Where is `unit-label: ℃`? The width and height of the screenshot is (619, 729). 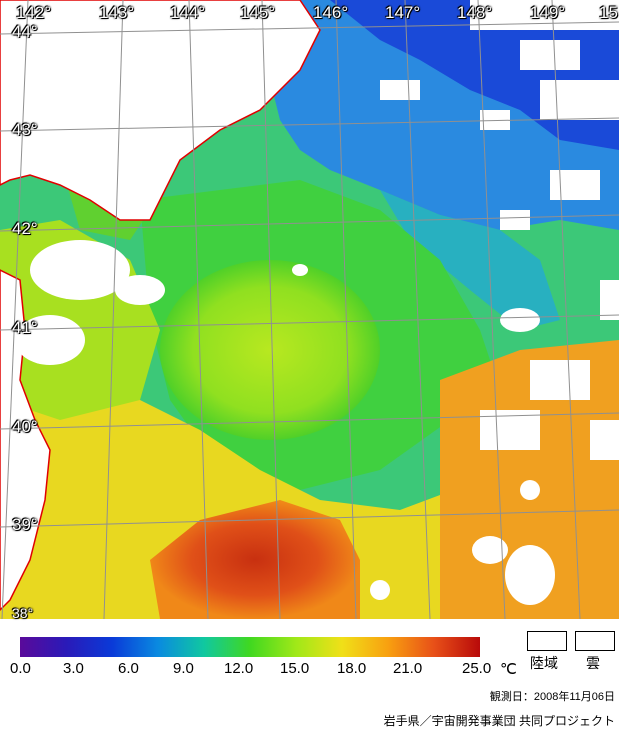
unit-label: ℃ is located at coordinates (508, 669).